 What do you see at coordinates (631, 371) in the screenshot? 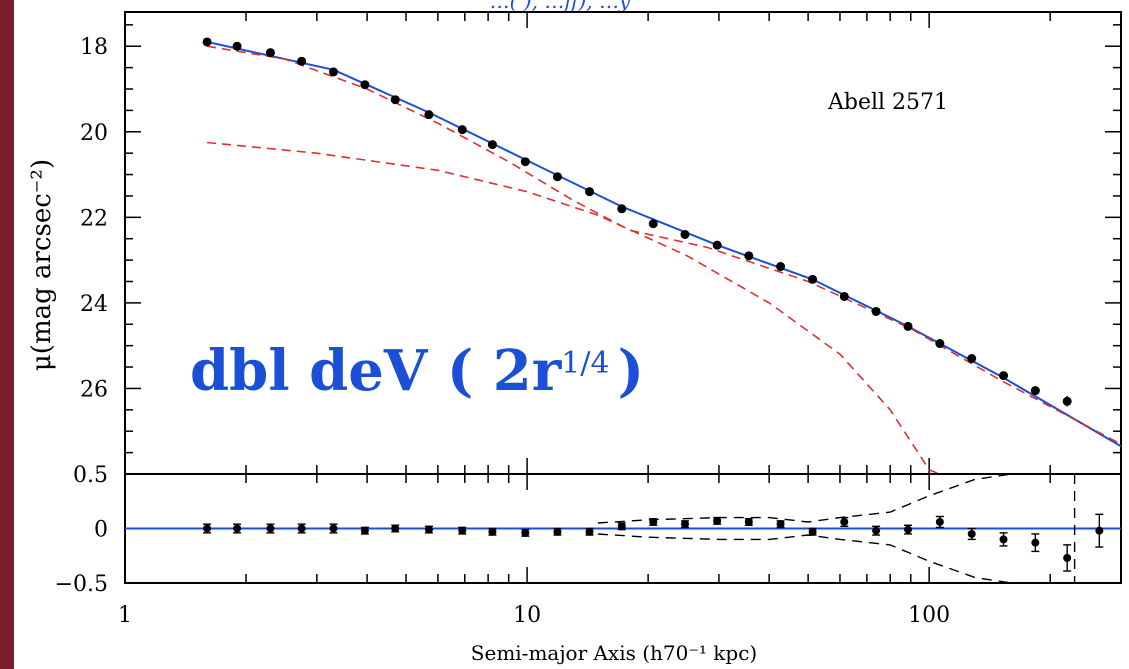
I see `fit-label-close: )` at bounding box center [631, 371].